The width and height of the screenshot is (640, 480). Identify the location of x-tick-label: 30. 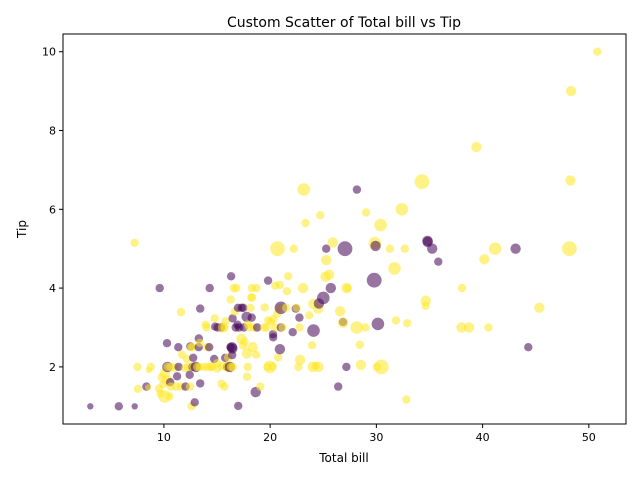
(376, 437).